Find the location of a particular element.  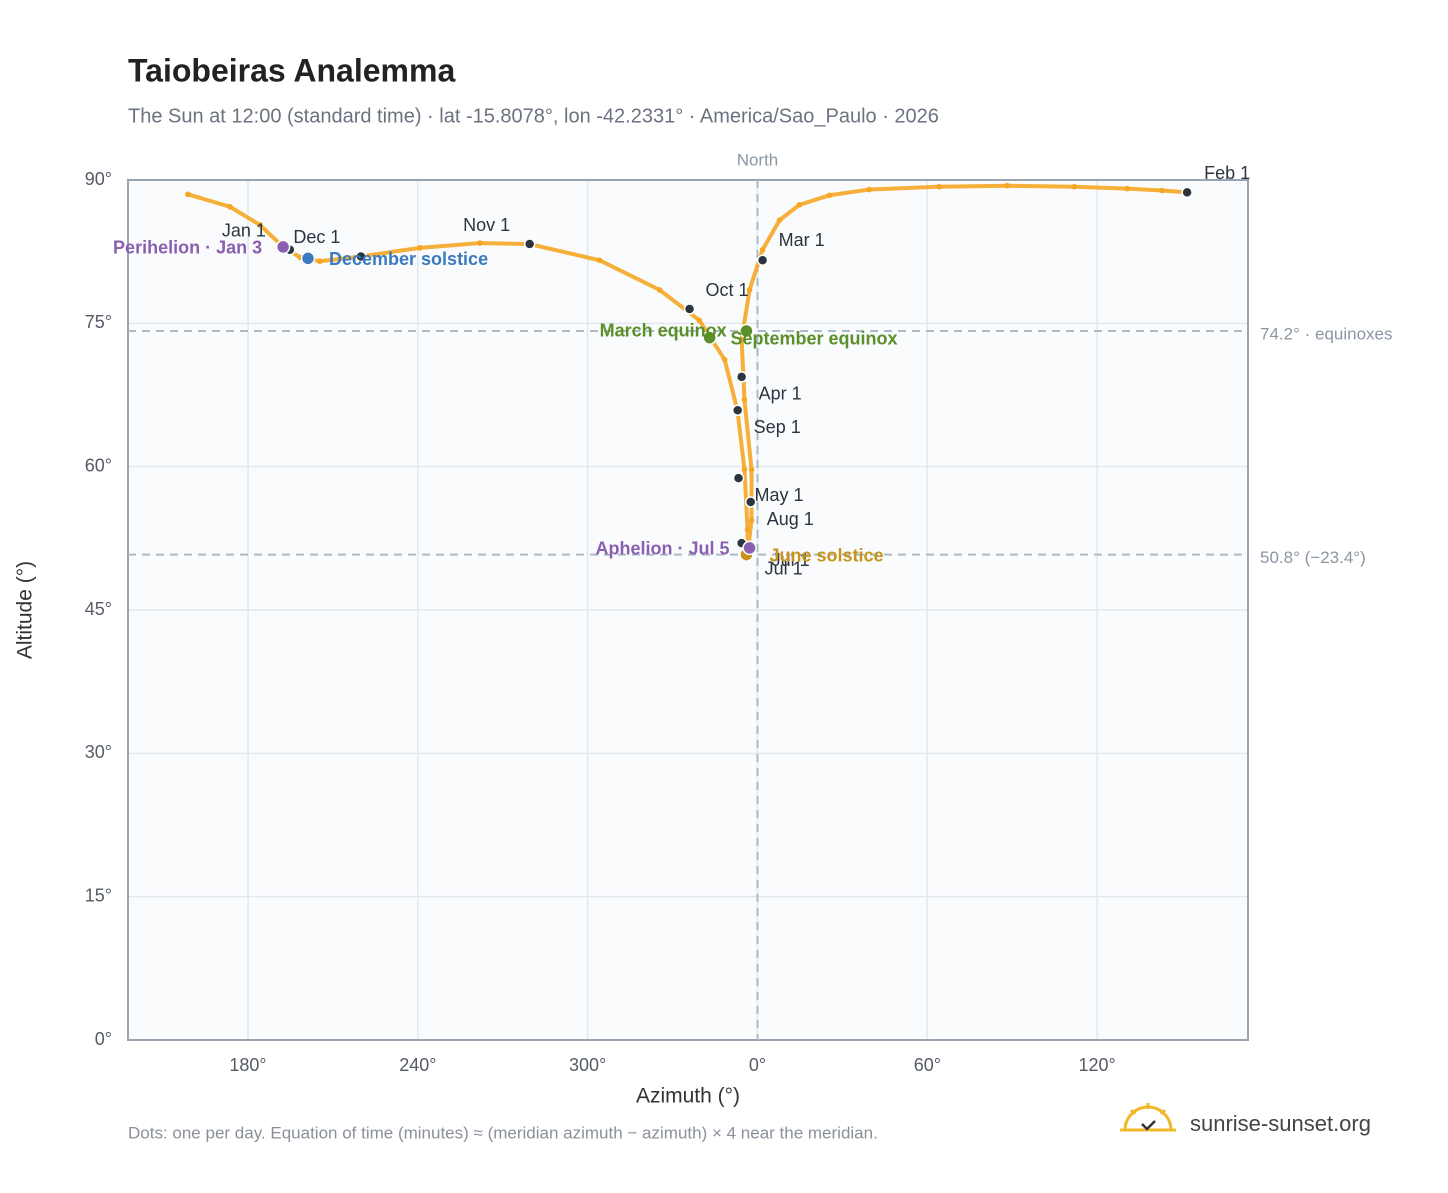

x-tick-label: 300° is located at coordinates (587, 1065).